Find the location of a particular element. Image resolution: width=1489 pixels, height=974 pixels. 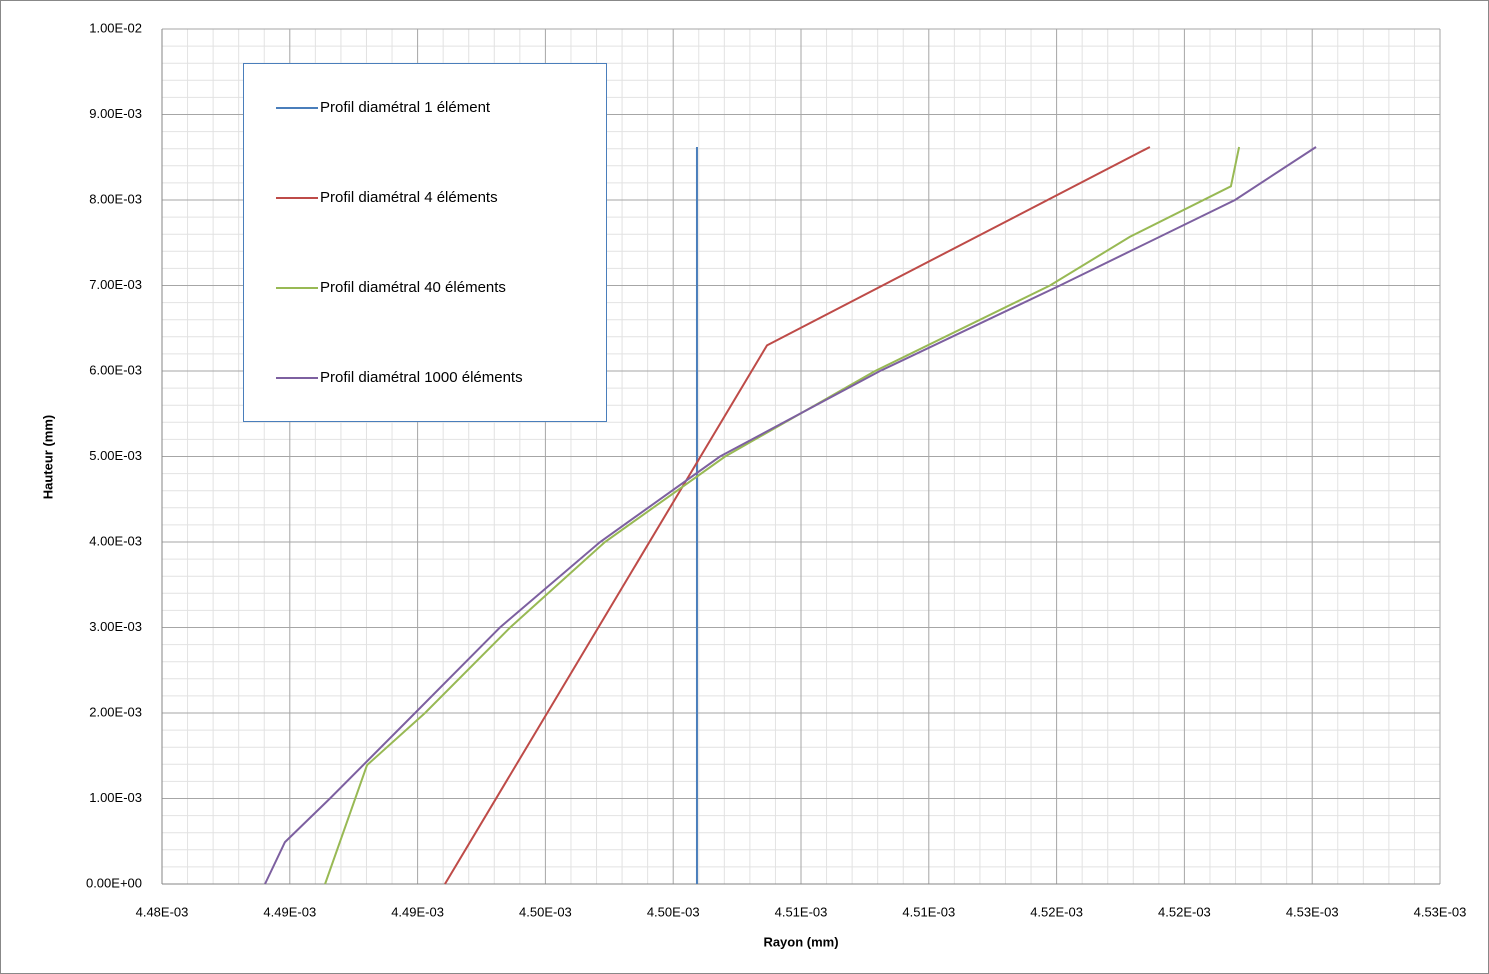

y-tick-label: 7.00E-03 is located at coordinates (115, 284).